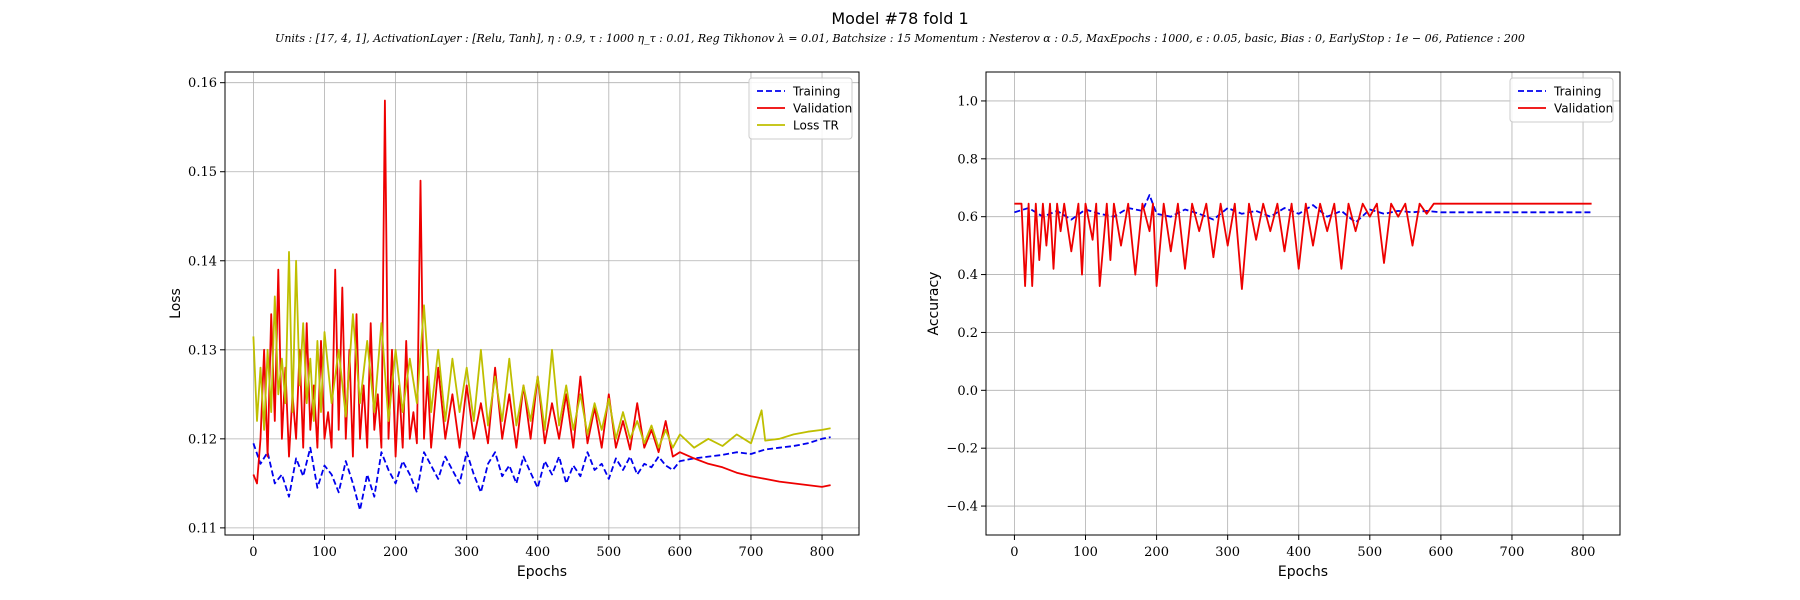  Describe the element at coordinates (967, 333) in the screenshot. I see `y-tick-label: 0.2` at that location.